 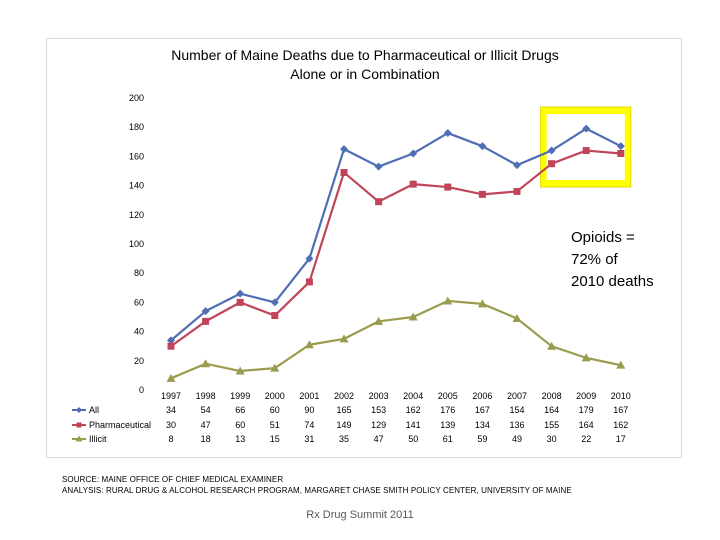 I want to click on data-label: 155, so click(x=551, y=425).